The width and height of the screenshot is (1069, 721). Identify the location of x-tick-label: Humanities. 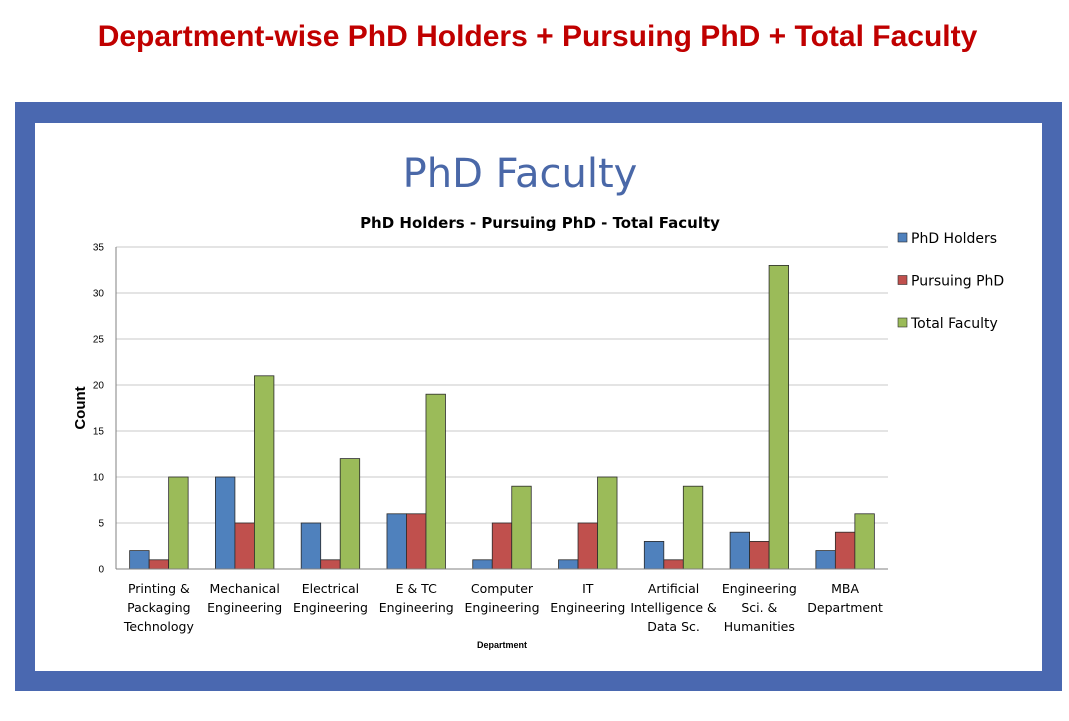
(759, 626).